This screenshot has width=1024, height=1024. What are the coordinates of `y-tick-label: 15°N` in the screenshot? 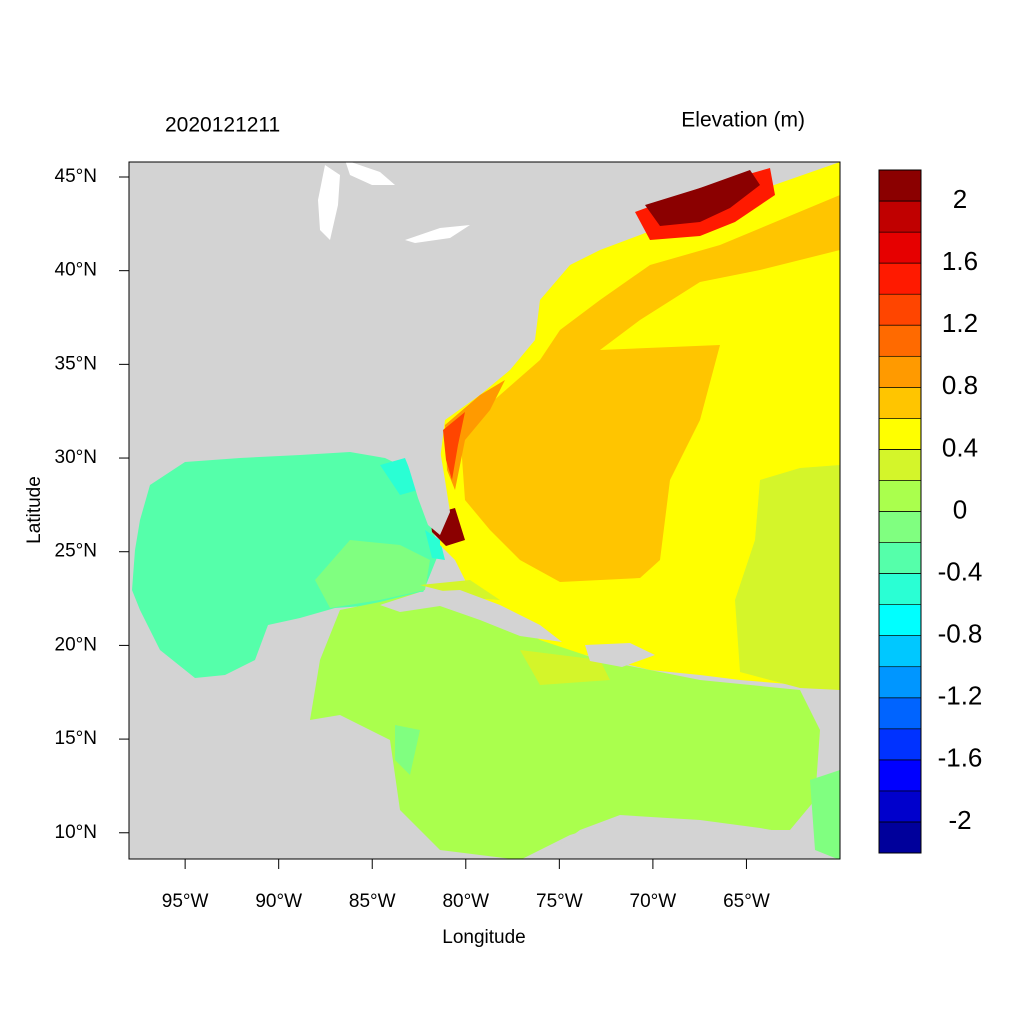 It's located at (76, 738).